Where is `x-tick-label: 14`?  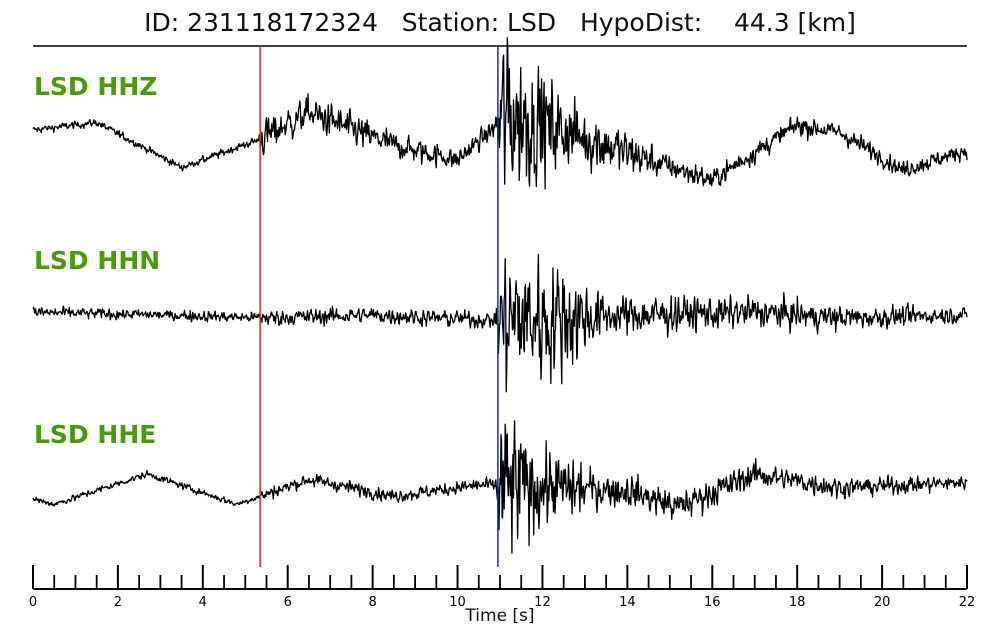 x-tick-label: 14 is located at coordinates (627, 602).